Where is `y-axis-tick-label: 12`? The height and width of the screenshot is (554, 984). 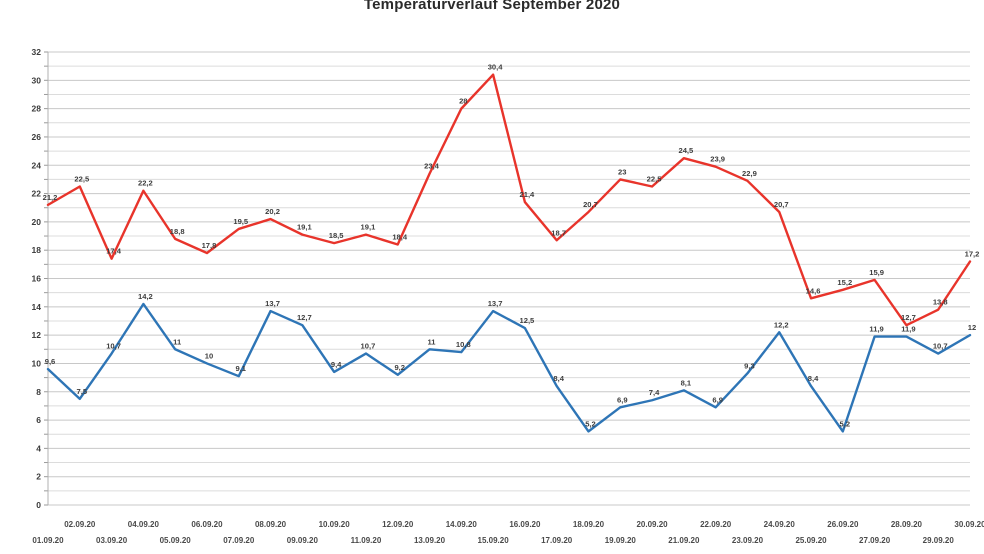 y-axis-tick-label: 12 is located at coordinates (37, 335).